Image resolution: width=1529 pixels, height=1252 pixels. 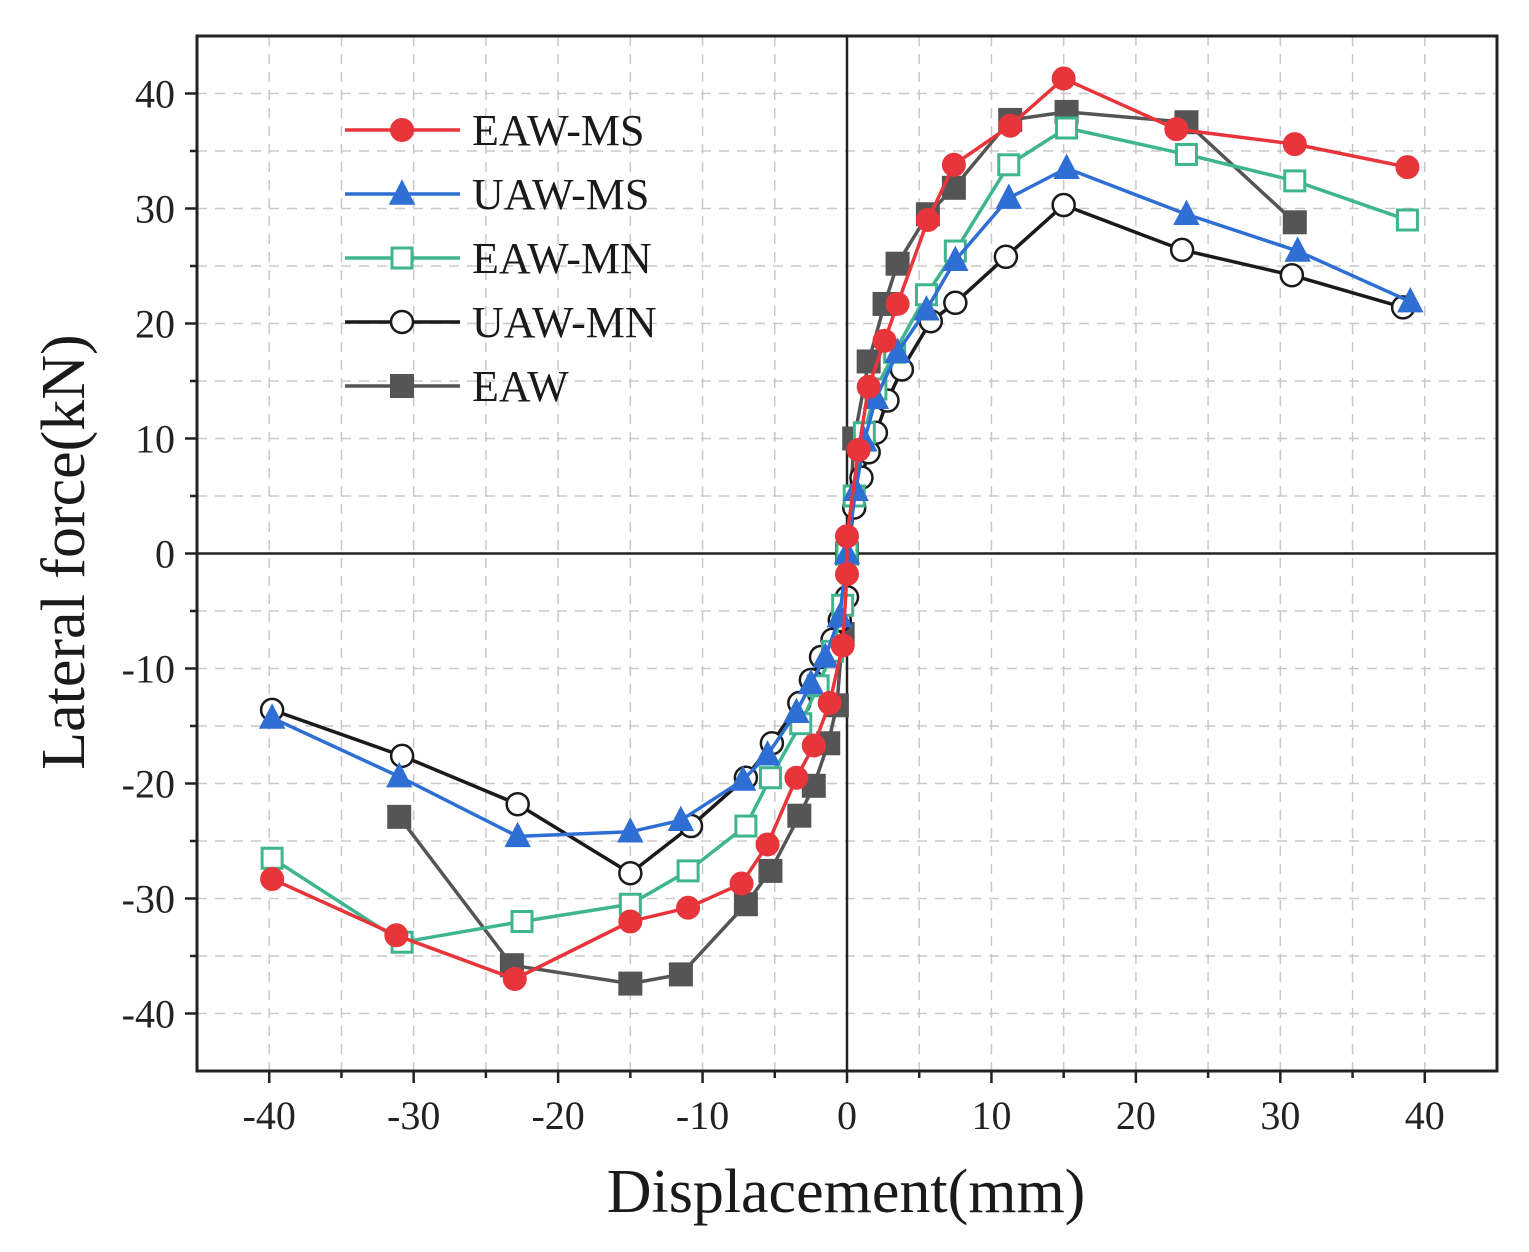 I want to click on legend-item-eaw-mn: EAW-MN, so click(x=498, y=258).